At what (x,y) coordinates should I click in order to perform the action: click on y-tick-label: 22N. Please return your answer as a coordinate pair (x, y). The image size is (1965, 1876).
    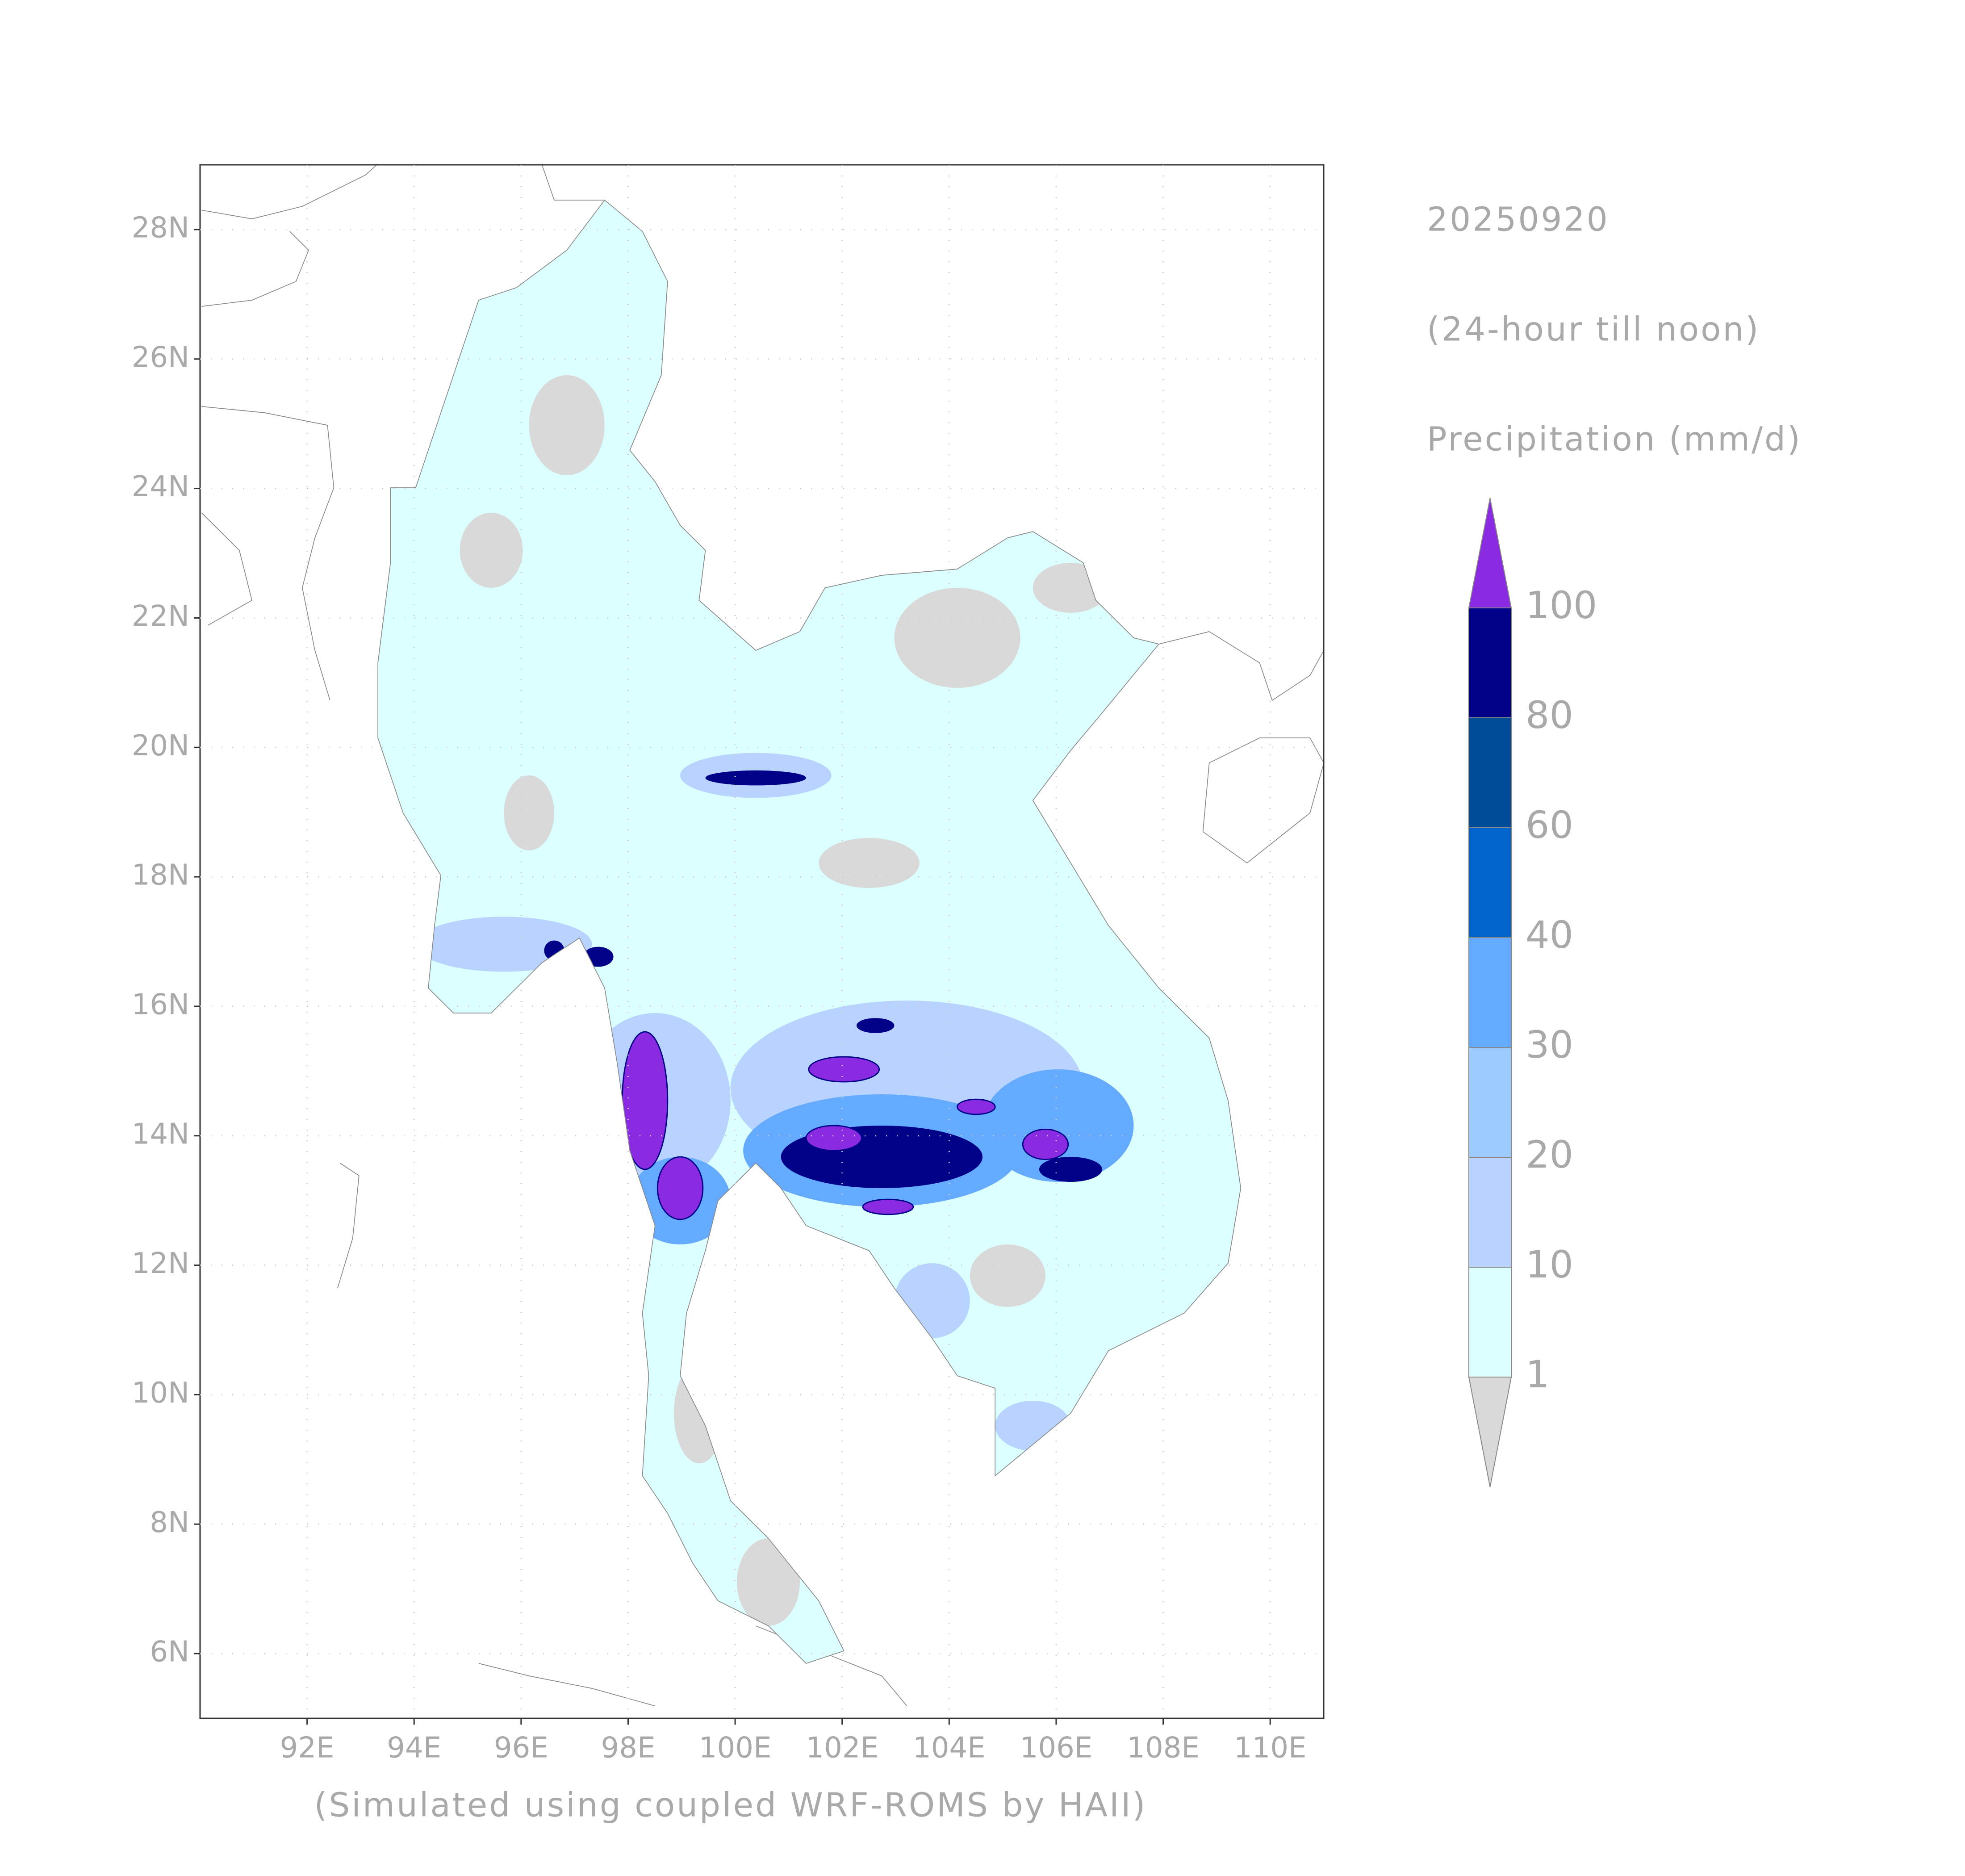
    Looking at the image, I should click on (160, 616).